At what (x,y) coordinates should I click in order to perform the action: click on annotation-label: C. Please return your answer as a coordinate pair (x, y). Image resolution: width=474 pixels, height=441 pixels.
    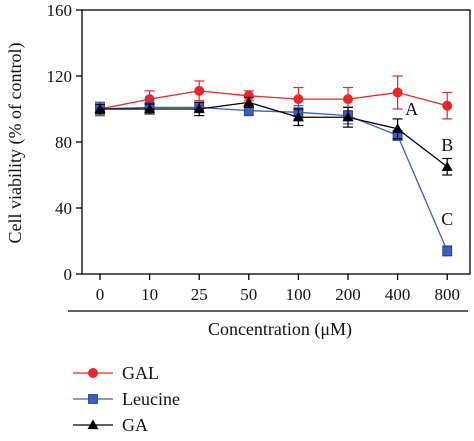
    Looking at the image, I should click on (447, 219).